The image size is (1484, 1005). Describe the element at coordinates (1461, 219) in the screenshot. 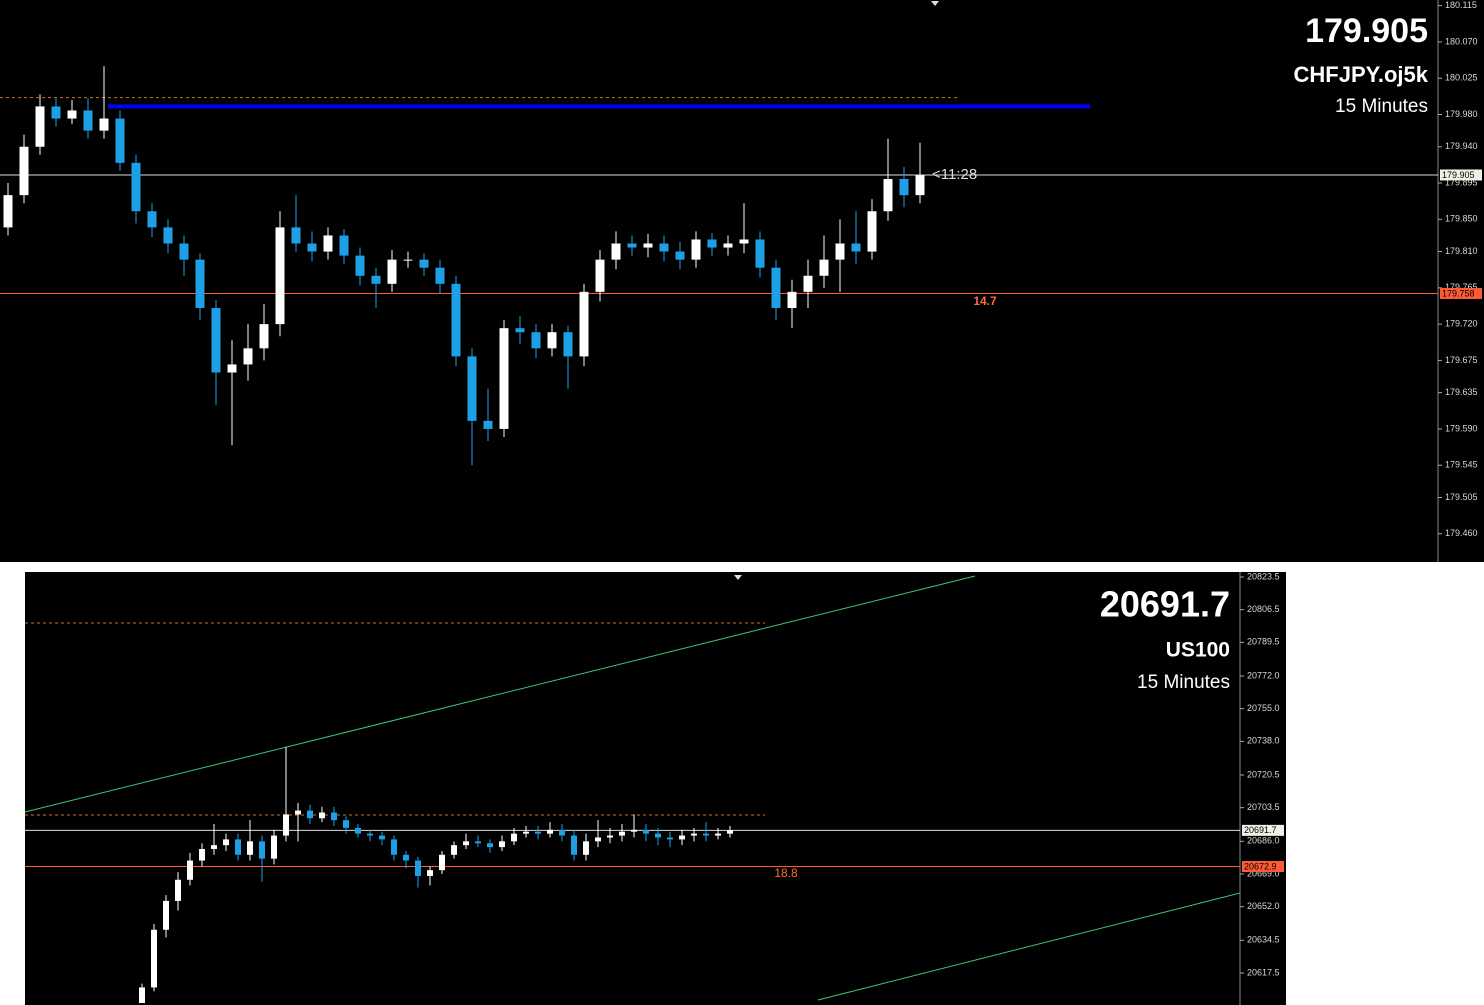

I see `y-tick-label: 179.850` at that location.